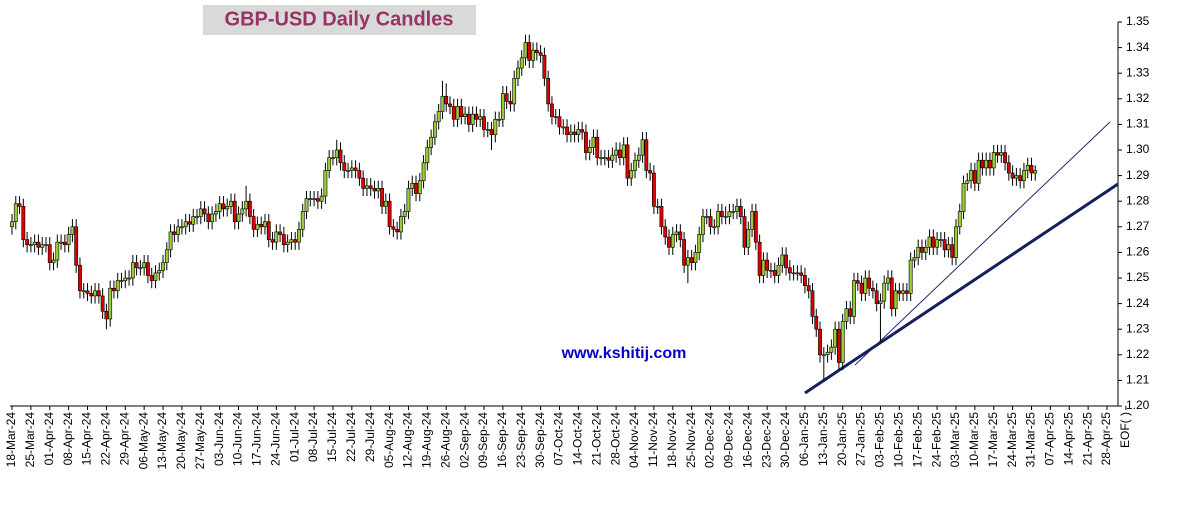  Describe the element at coordinates (162, 441) in the screenshot. I see `x-tick-label: 13-May-24` at that location.